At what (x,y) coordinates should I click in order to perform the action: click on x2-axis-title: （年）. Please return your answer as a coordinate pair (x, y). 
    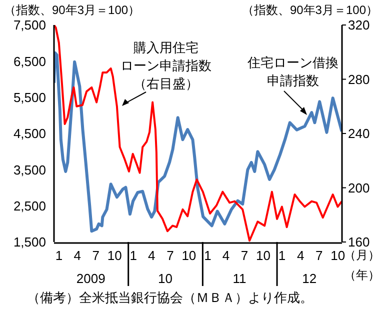
    Looking at the image, I should click on (362, 275).